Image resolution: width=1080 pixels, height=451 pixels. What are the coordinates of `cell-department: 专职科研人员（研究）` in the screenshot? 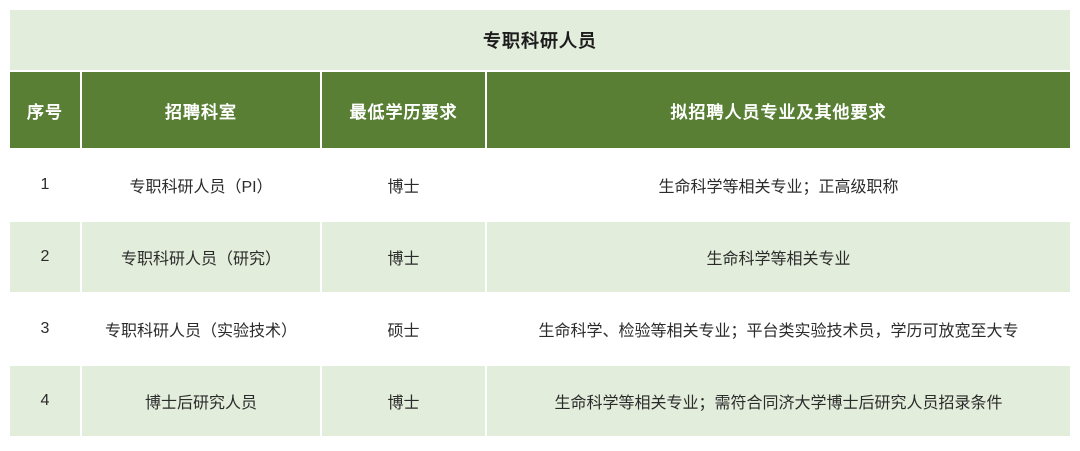 It's located at (201, 257).